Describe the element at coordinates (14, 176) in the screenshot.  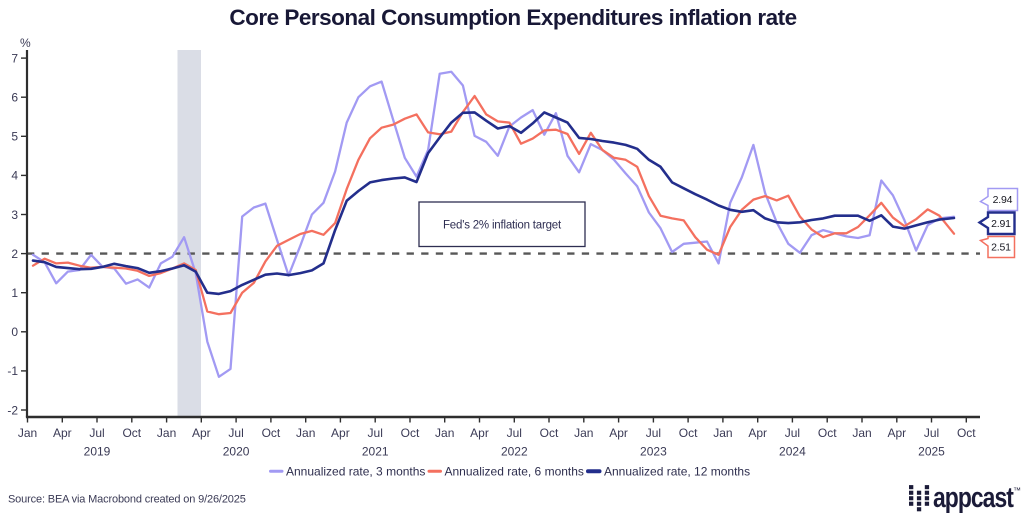
I see `svg-text: 4` at that location.